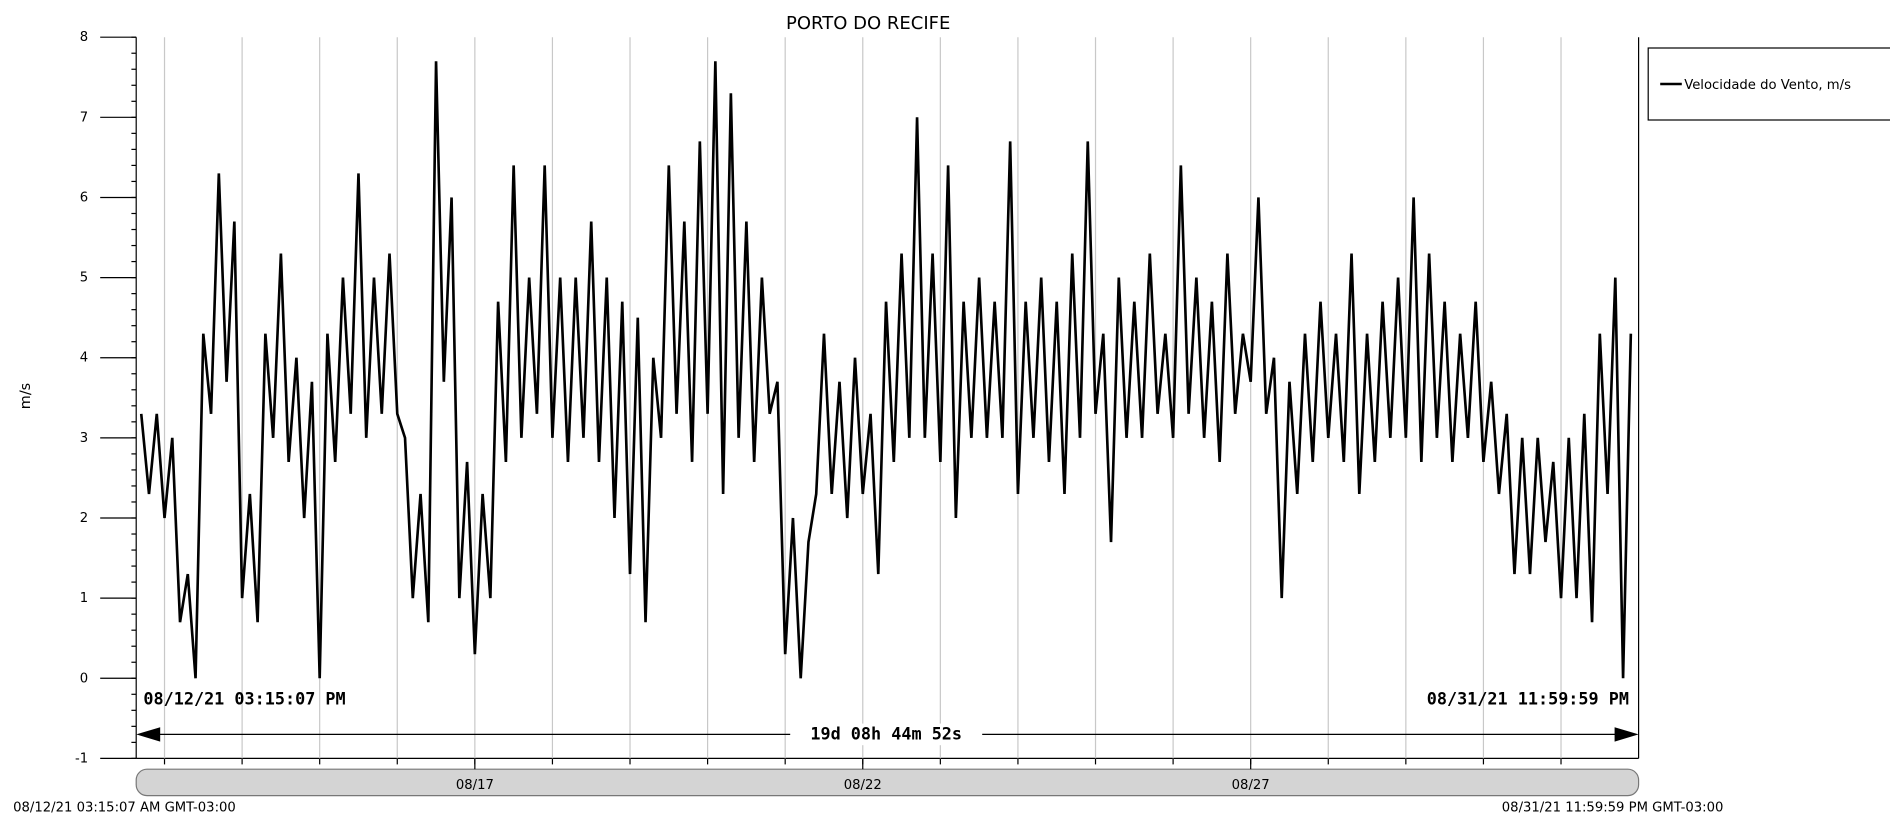  What do you see at coordinates (868, 23) in the screenshot?
I see `chart-title: PORTO DO RECIFE` at bounding box center [868, 23].